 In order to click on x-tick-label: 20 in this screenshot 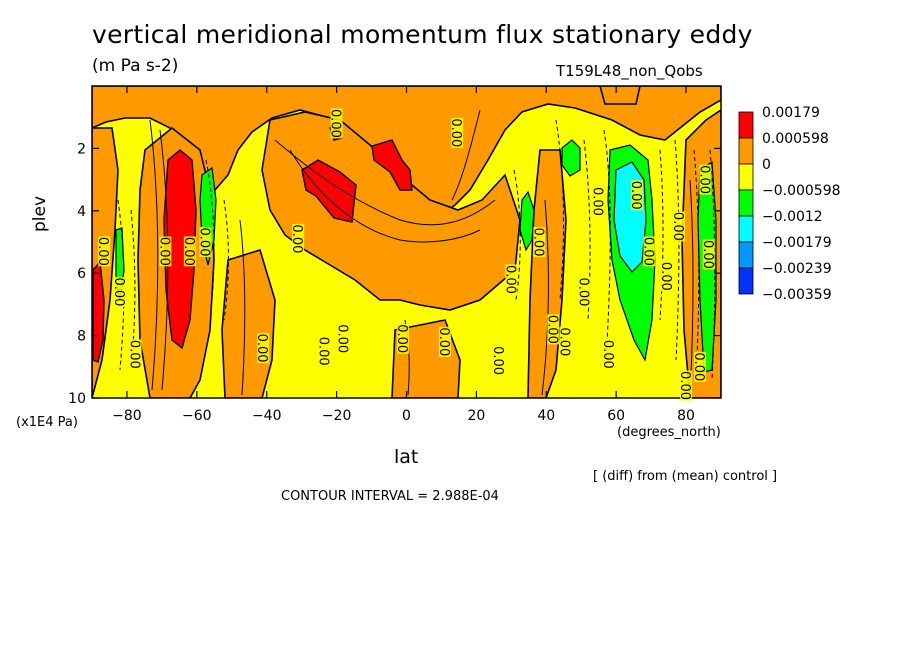, I will do `click(476, 416)`.